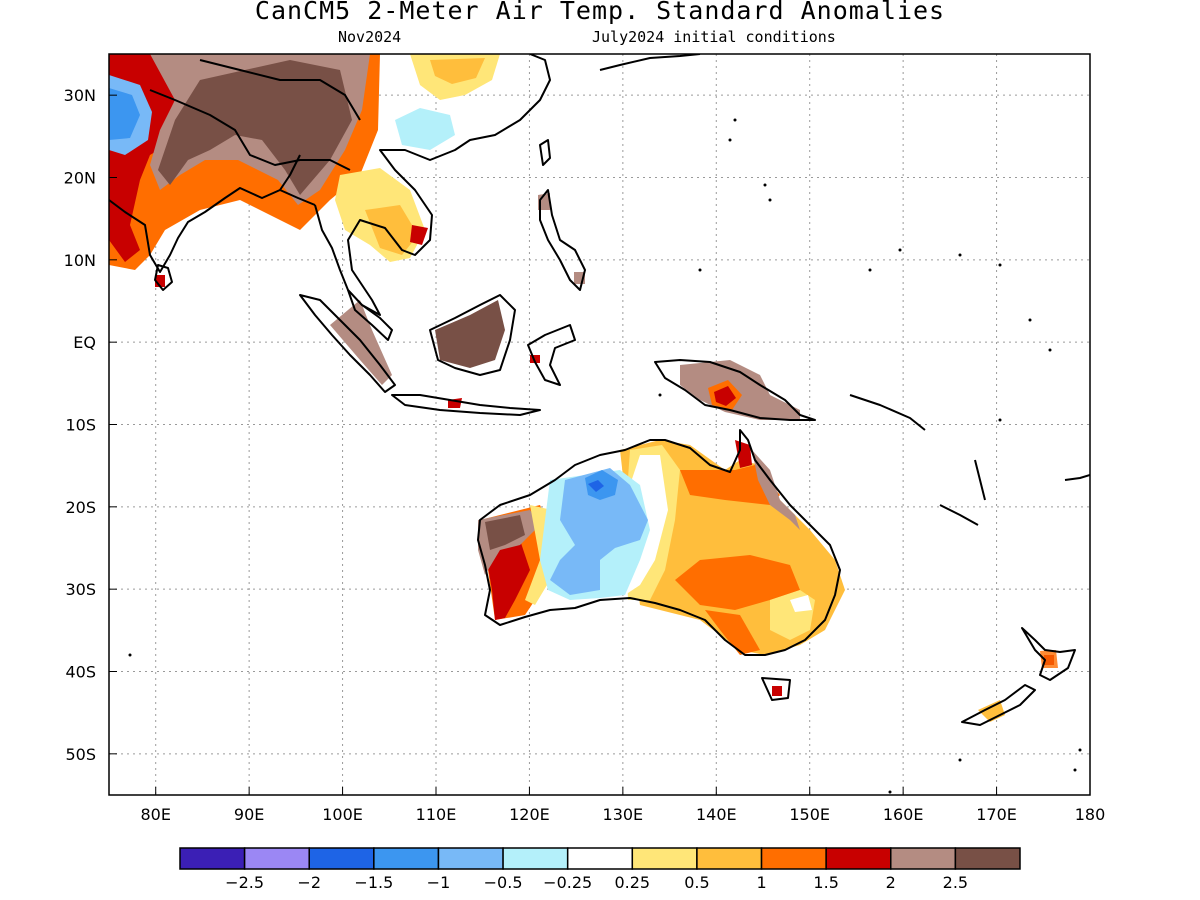 This screenshot has height=900, width=1200. What do you see at coordinates (716, 814) in the screenshot?
I see `lon-label: 140E` at bounding box center [716, 814].